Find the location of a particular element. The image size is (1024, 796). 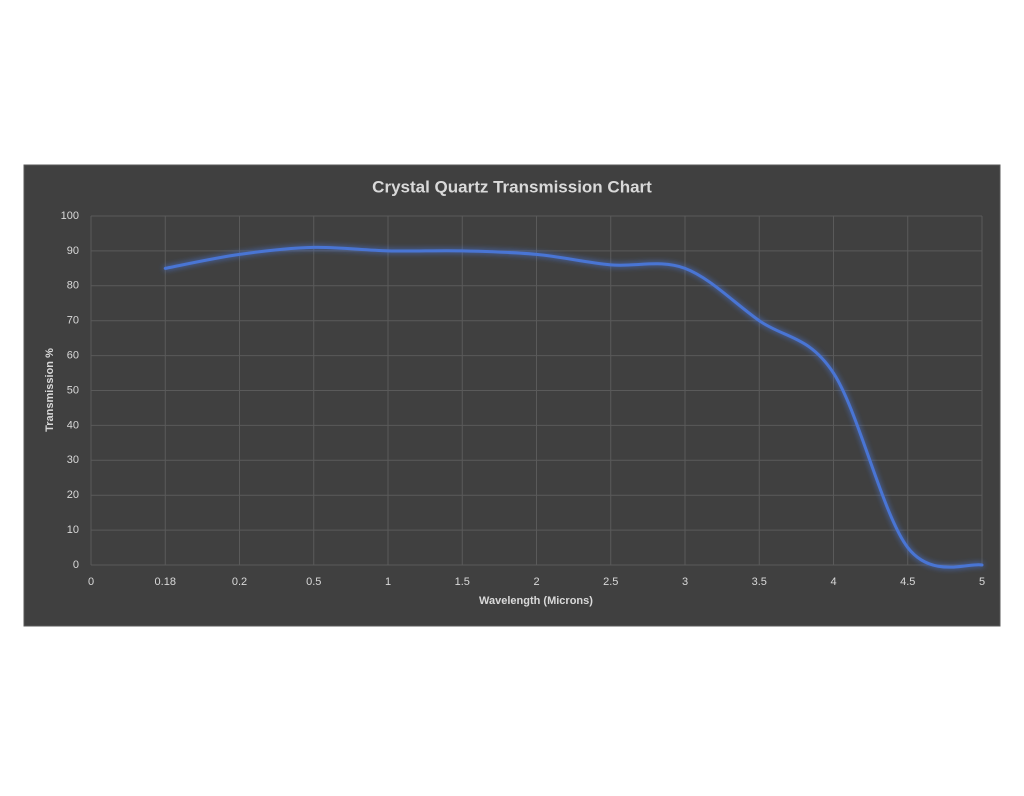

y-tick-label: 90 is located at coordinates (73, 251).